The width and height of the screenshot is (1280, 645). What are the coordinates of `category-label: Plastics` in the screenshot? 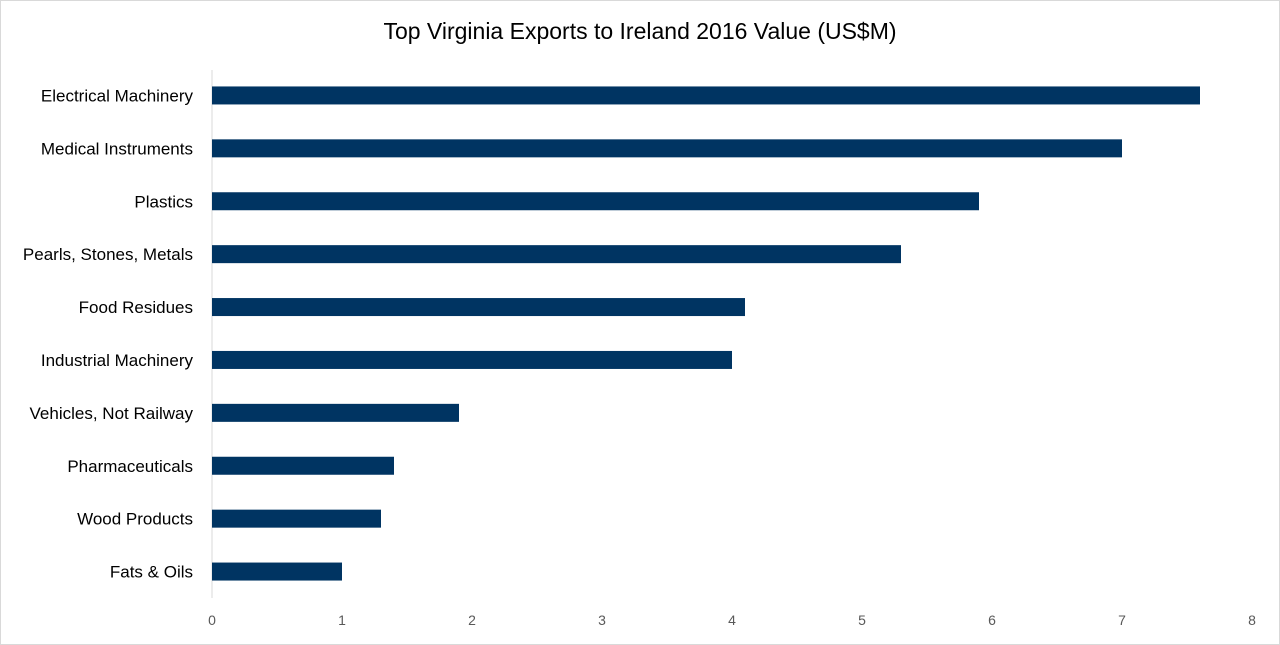 It's located at (163, 201).